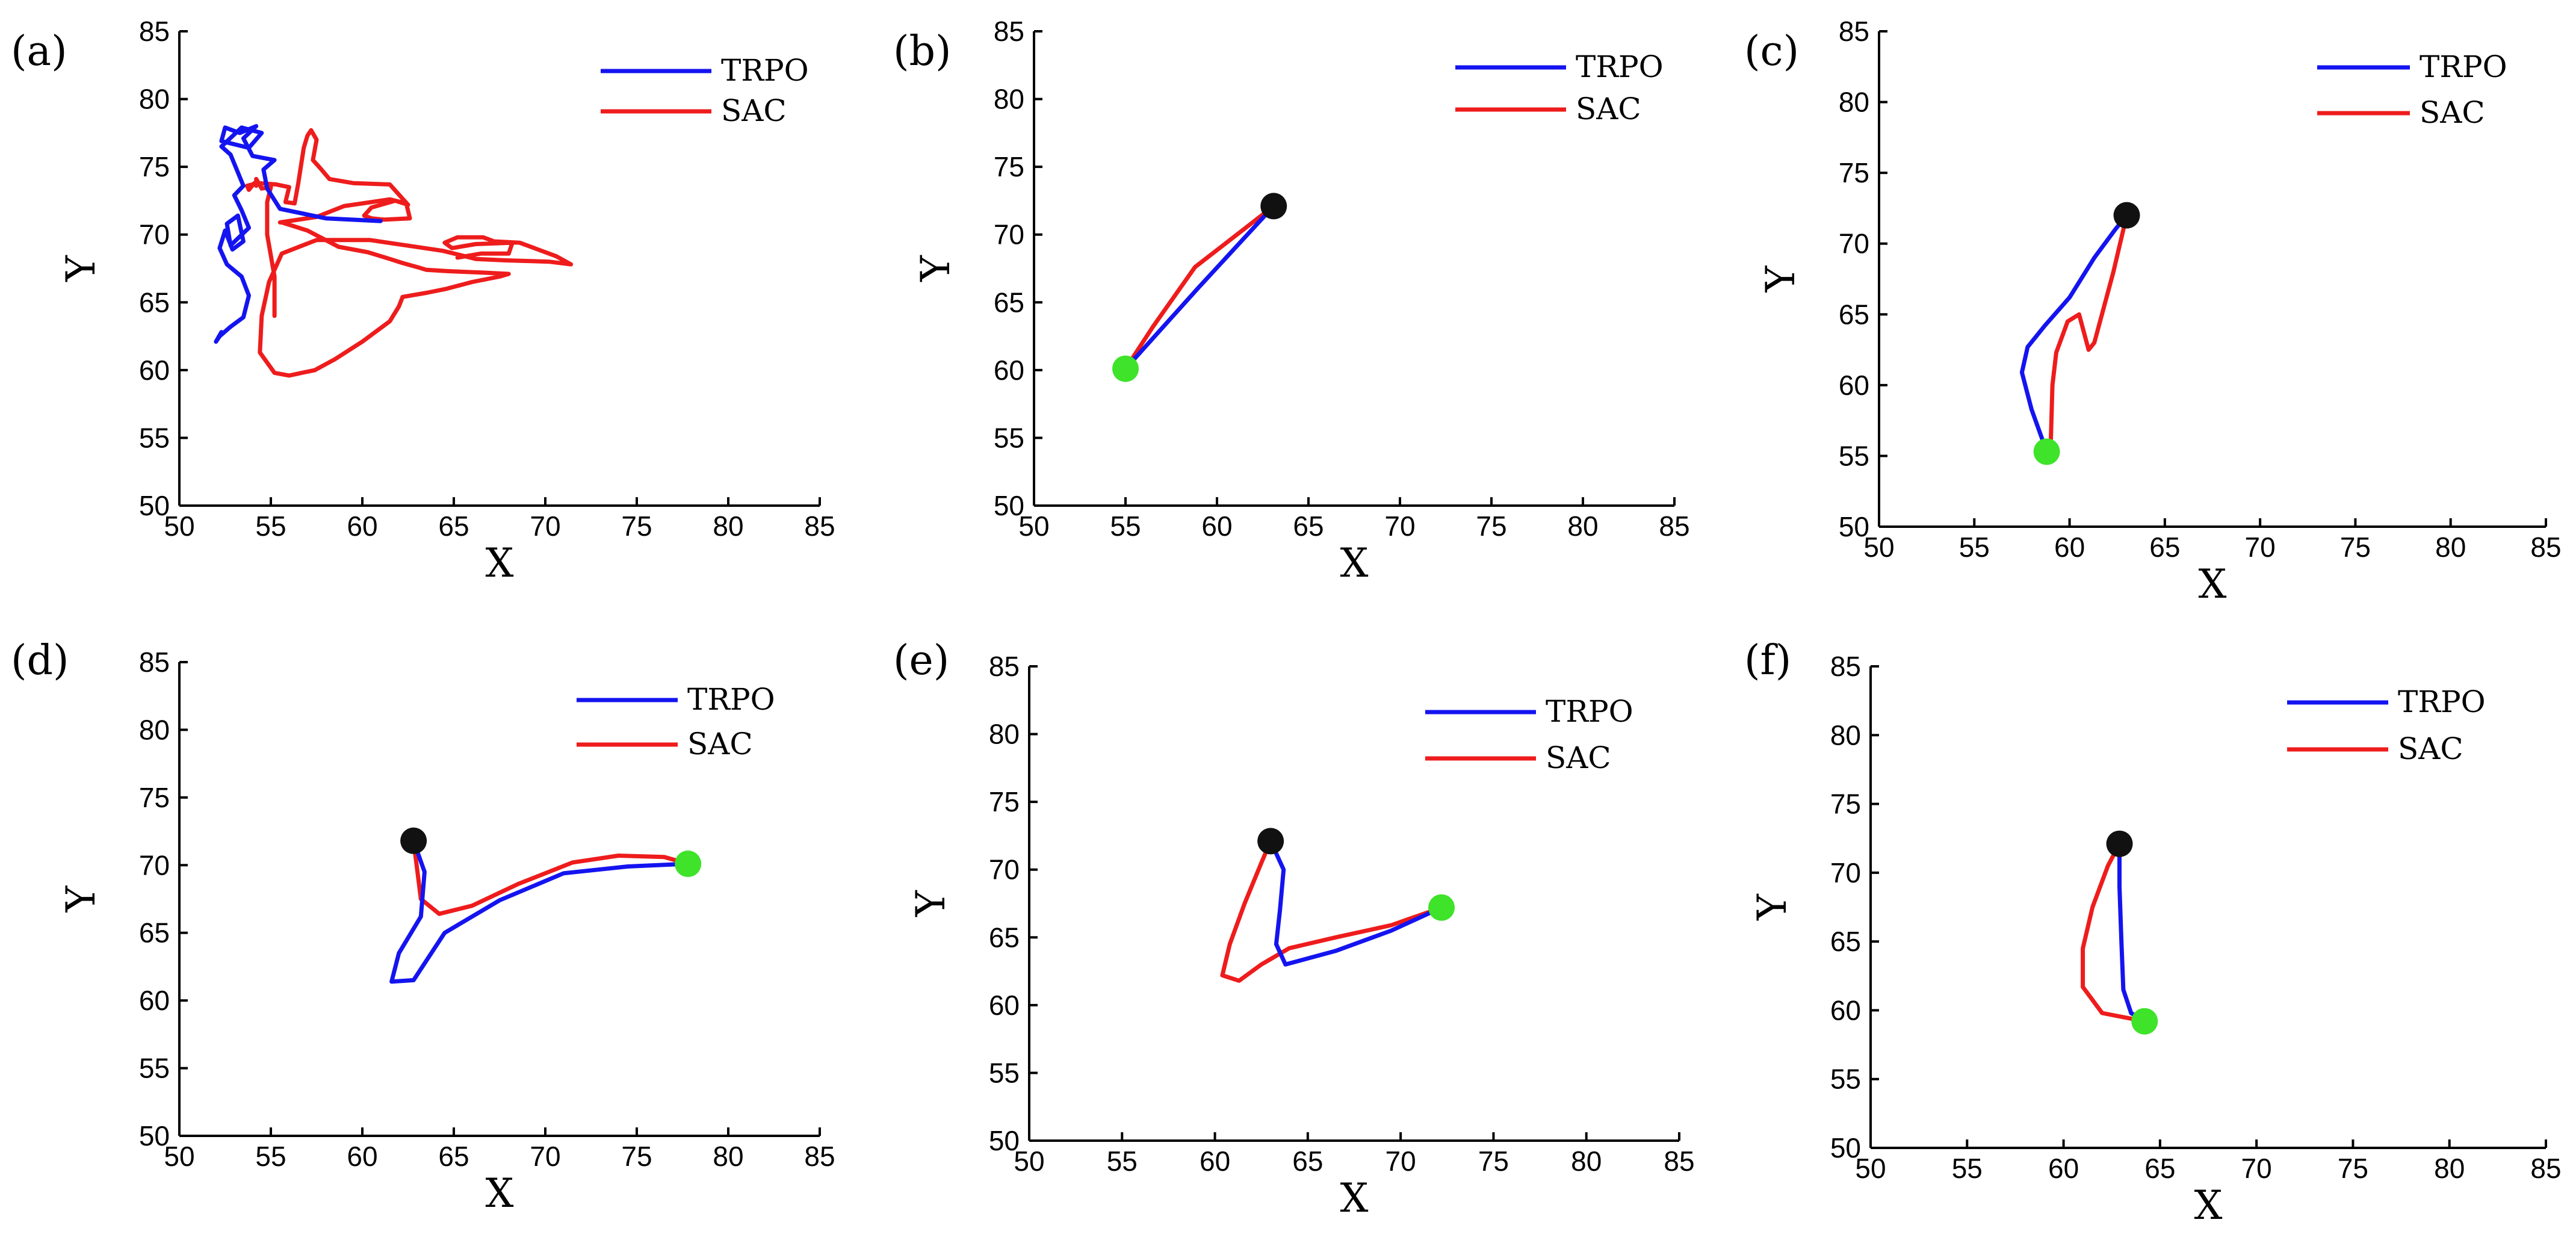 The height and width of the screenshot is (1246, 2576). Describe the element at coordinates (923, 51) in the screenshot. I see `panel-label: (b)` at that location.